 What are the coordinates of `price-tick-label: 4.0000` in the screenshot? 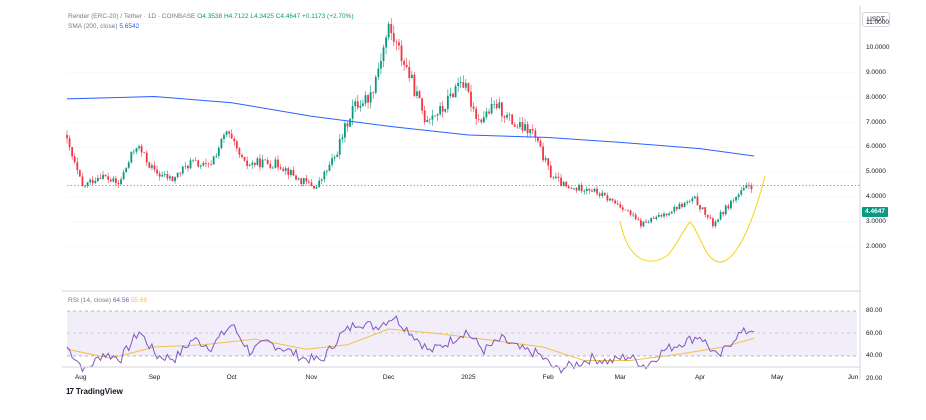 It's located at (876, 197).